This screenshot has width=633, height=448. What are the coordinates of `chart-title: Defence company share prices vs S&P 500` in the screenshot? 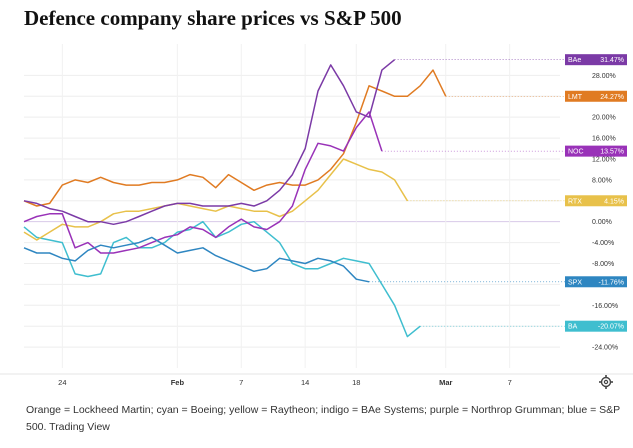 It's located at (213, 18).